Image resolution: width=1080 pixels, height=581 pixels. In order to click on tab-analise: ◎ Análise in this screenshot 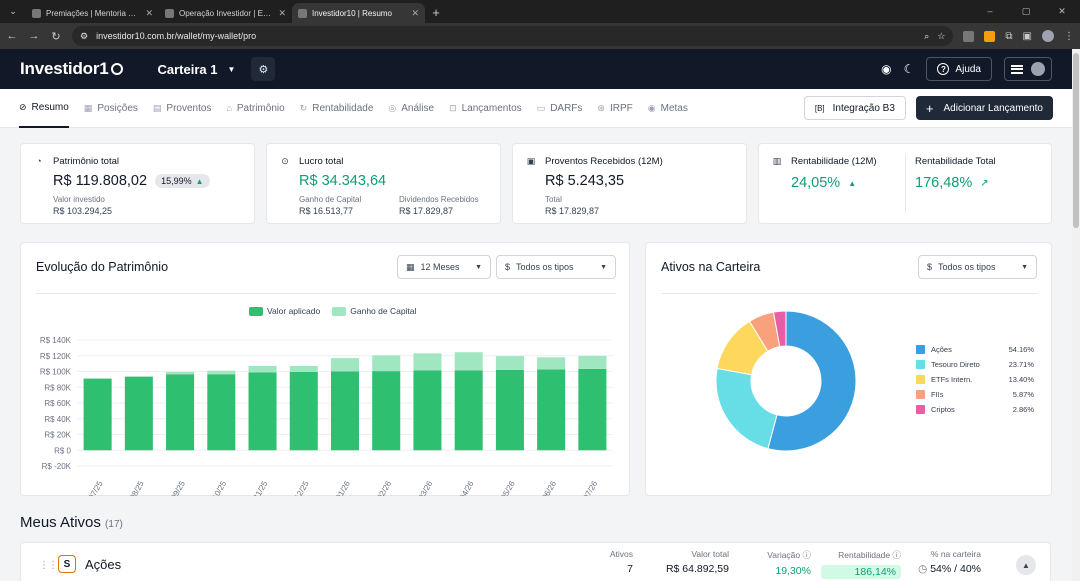, I will do `click(411, 108)`.